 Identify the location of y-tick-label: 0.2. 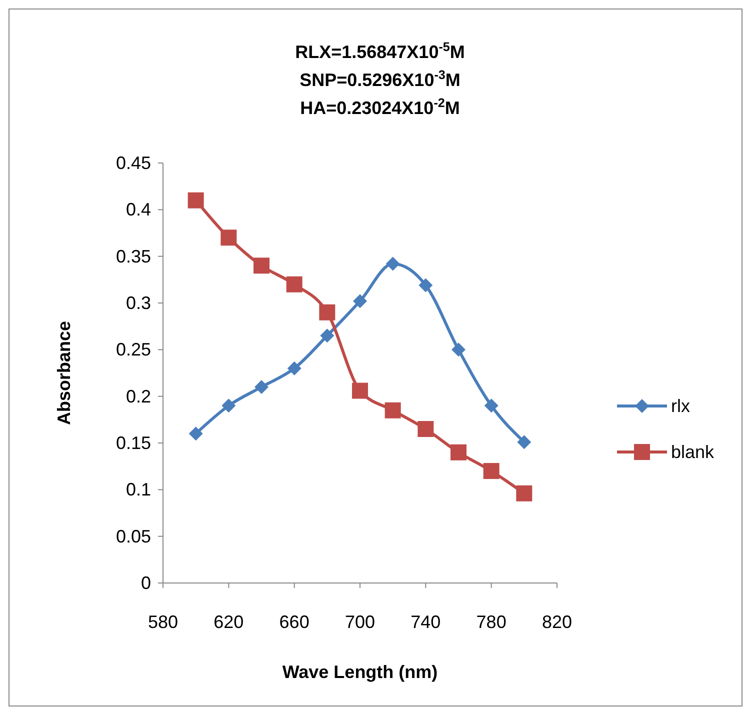
(138, 396).